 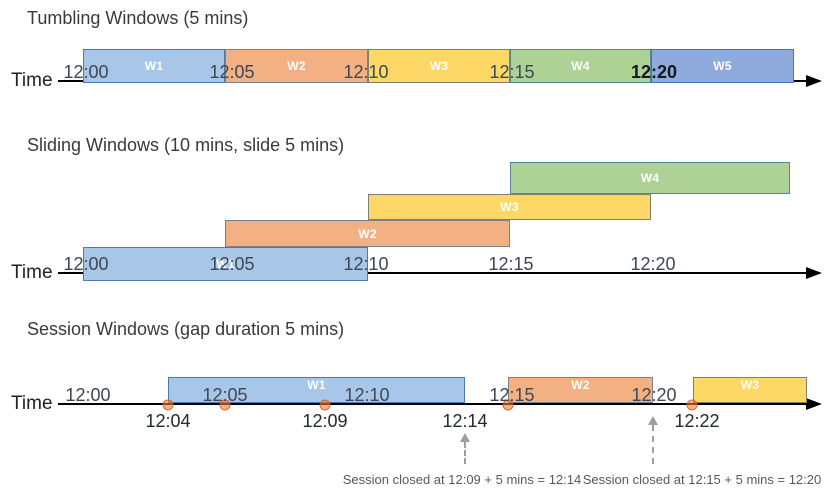 I want to click on event-time-label: 12:22, so click(x=697, y=421).